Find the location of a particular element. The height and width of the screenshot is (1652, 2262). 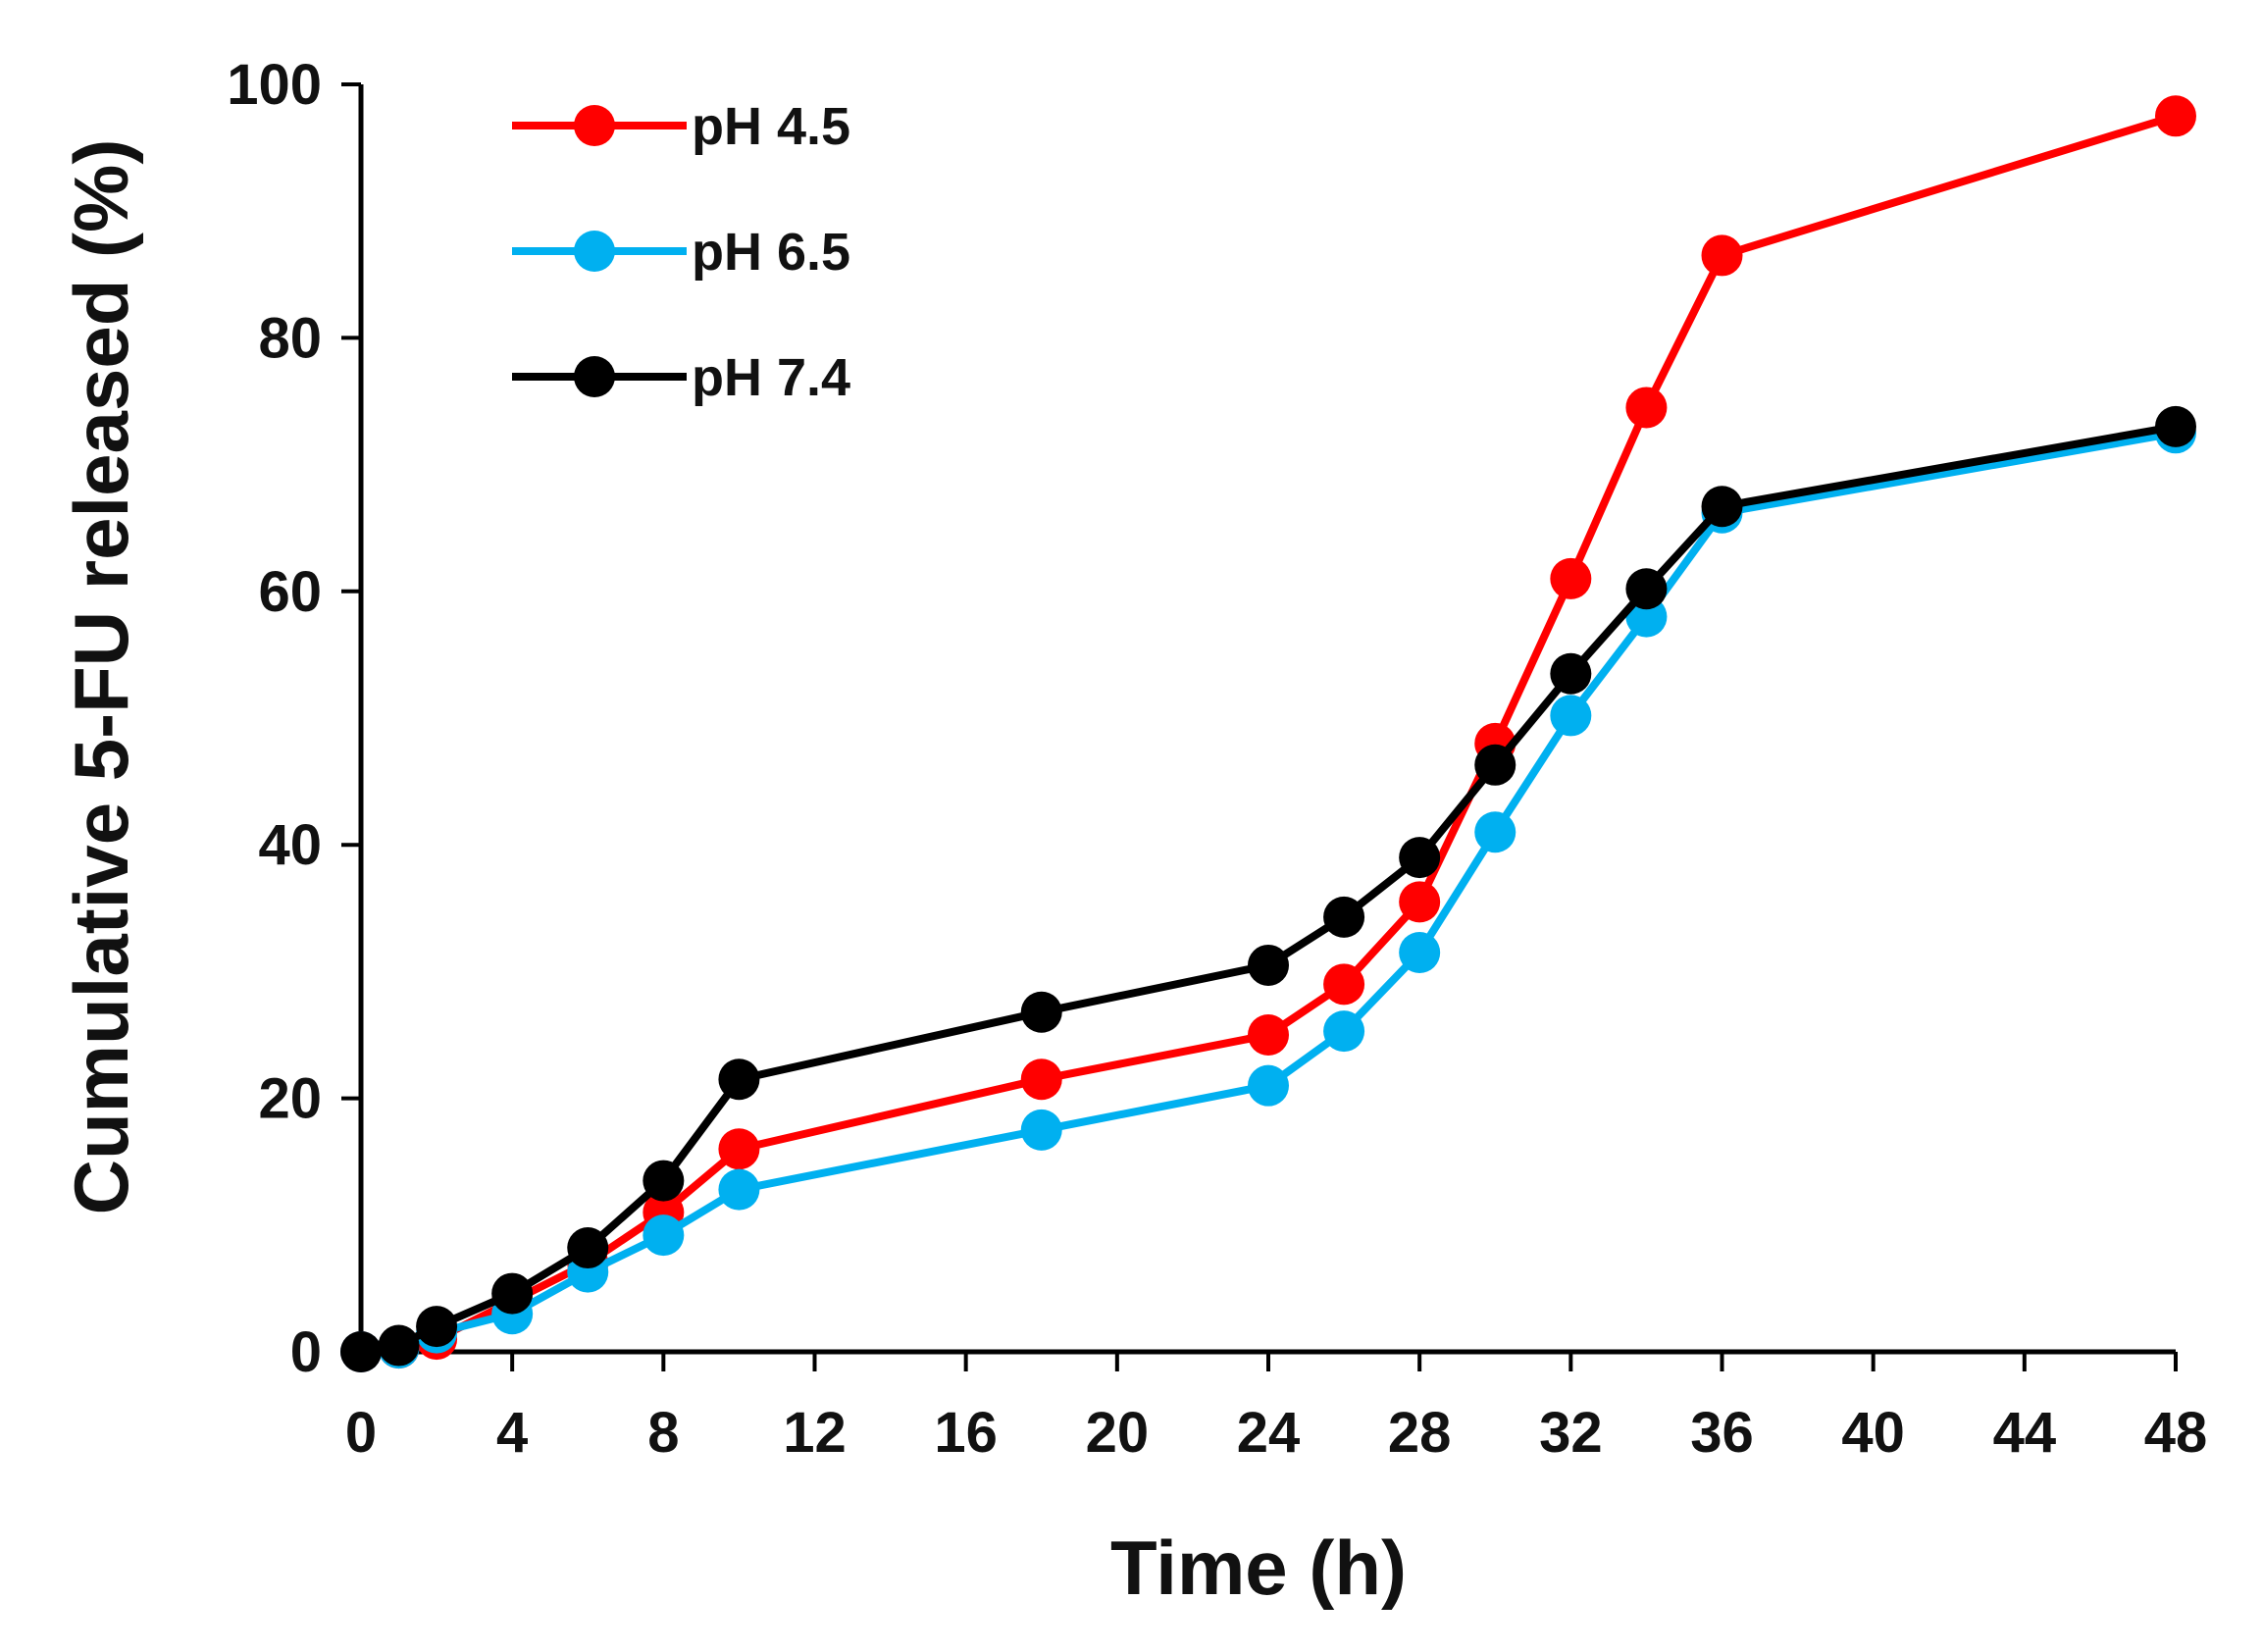

legend-label: pH 4.5 is located at coordinates (771, 126).